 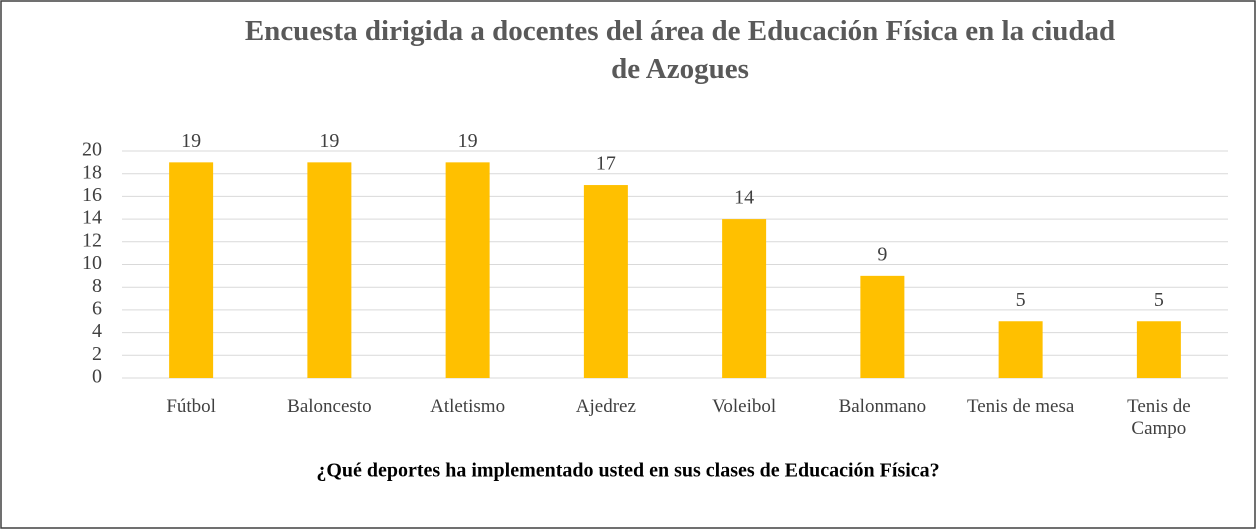 I want to click on y-tick-label: 20, so click(x=92, y=150).